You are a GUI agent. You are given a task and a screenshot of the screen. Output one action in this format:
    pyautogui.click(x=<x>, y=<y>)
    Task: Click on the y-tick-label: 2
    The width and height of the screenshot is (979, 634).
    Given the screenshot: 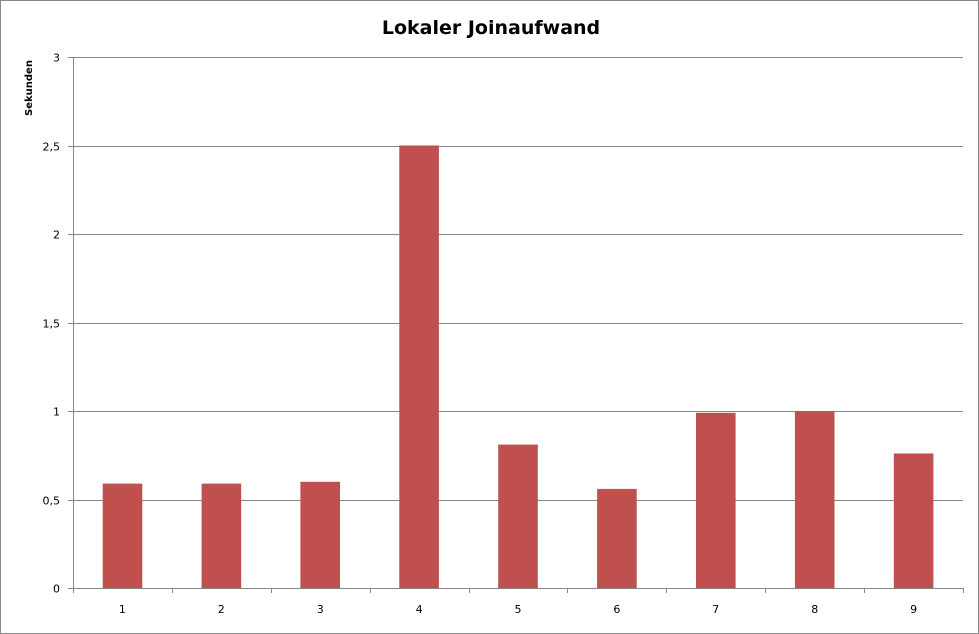 What is the action you would take?
    pyautogui.click(x=56, y=235)
    